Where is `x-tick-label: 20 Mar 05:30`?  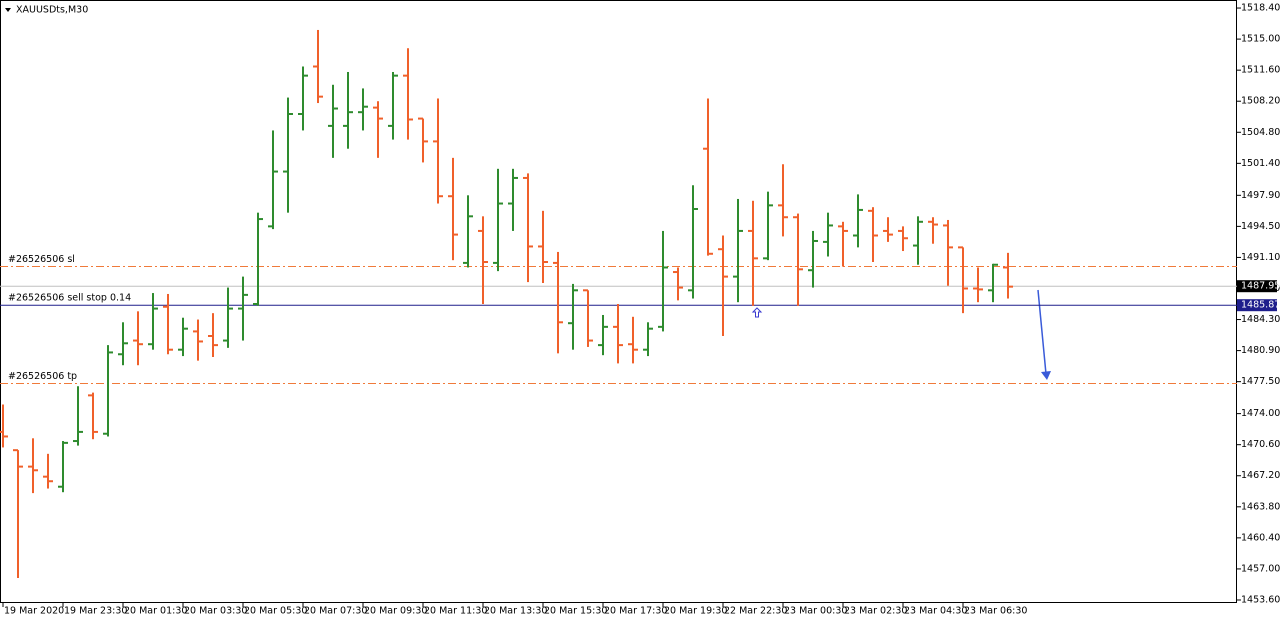
x-tick-label: 20 Mar 05:30 is located at coordinates (275, 611).